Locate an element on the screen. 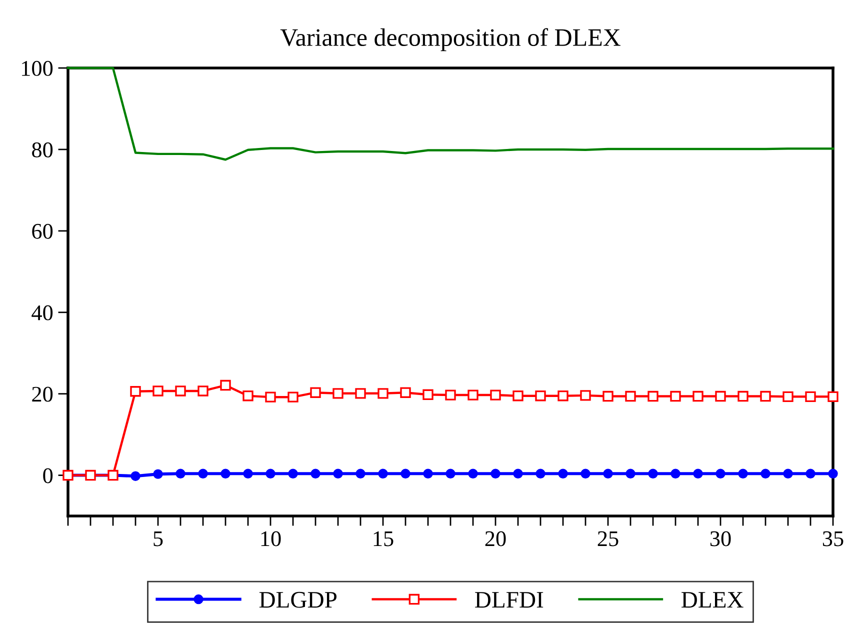 The width and height of the screenshot is (851, 623). y-tick-label: 100 is located at coordinates (37, 68).